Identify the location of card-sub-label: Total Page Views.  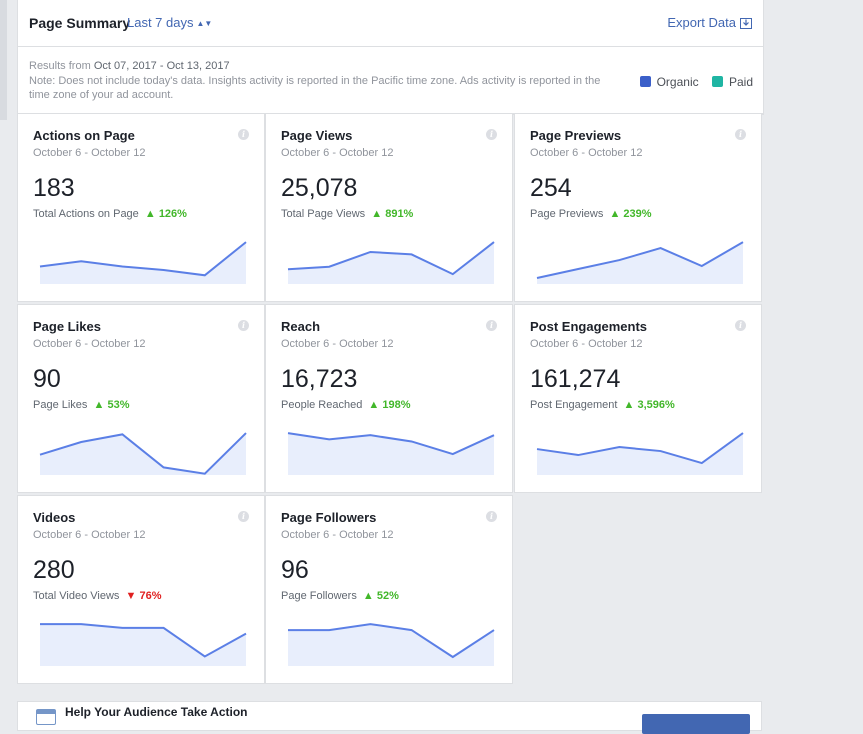
(323, 214).